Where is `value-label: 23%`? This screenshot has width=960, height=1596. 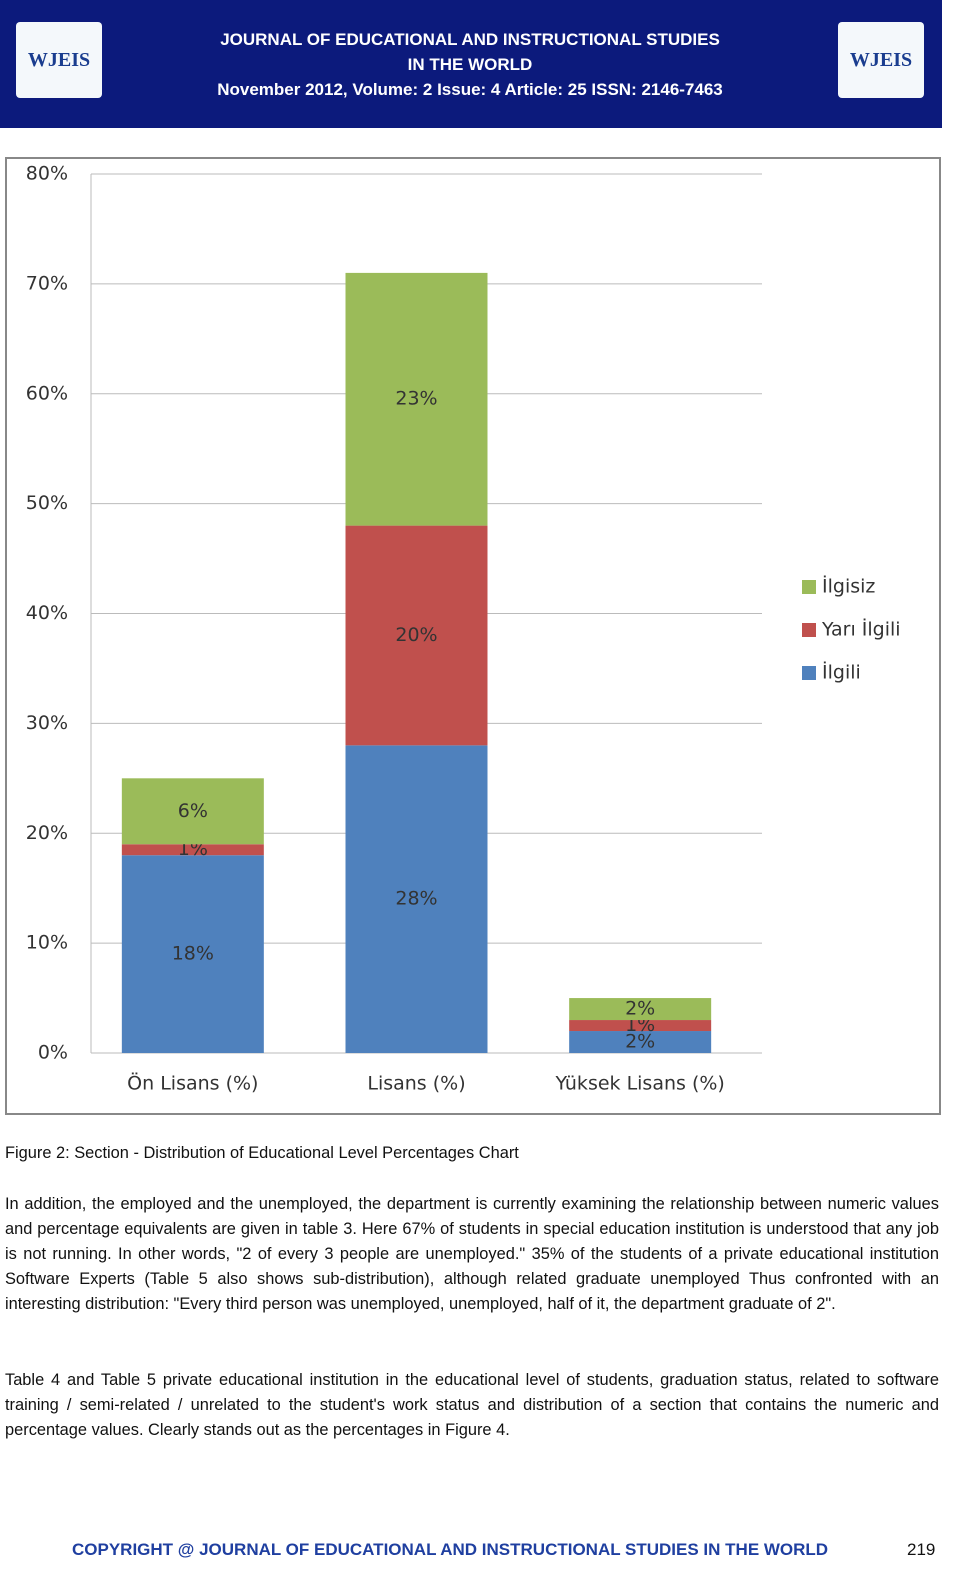
value-label: 23% is located at coordinates (416, 399).